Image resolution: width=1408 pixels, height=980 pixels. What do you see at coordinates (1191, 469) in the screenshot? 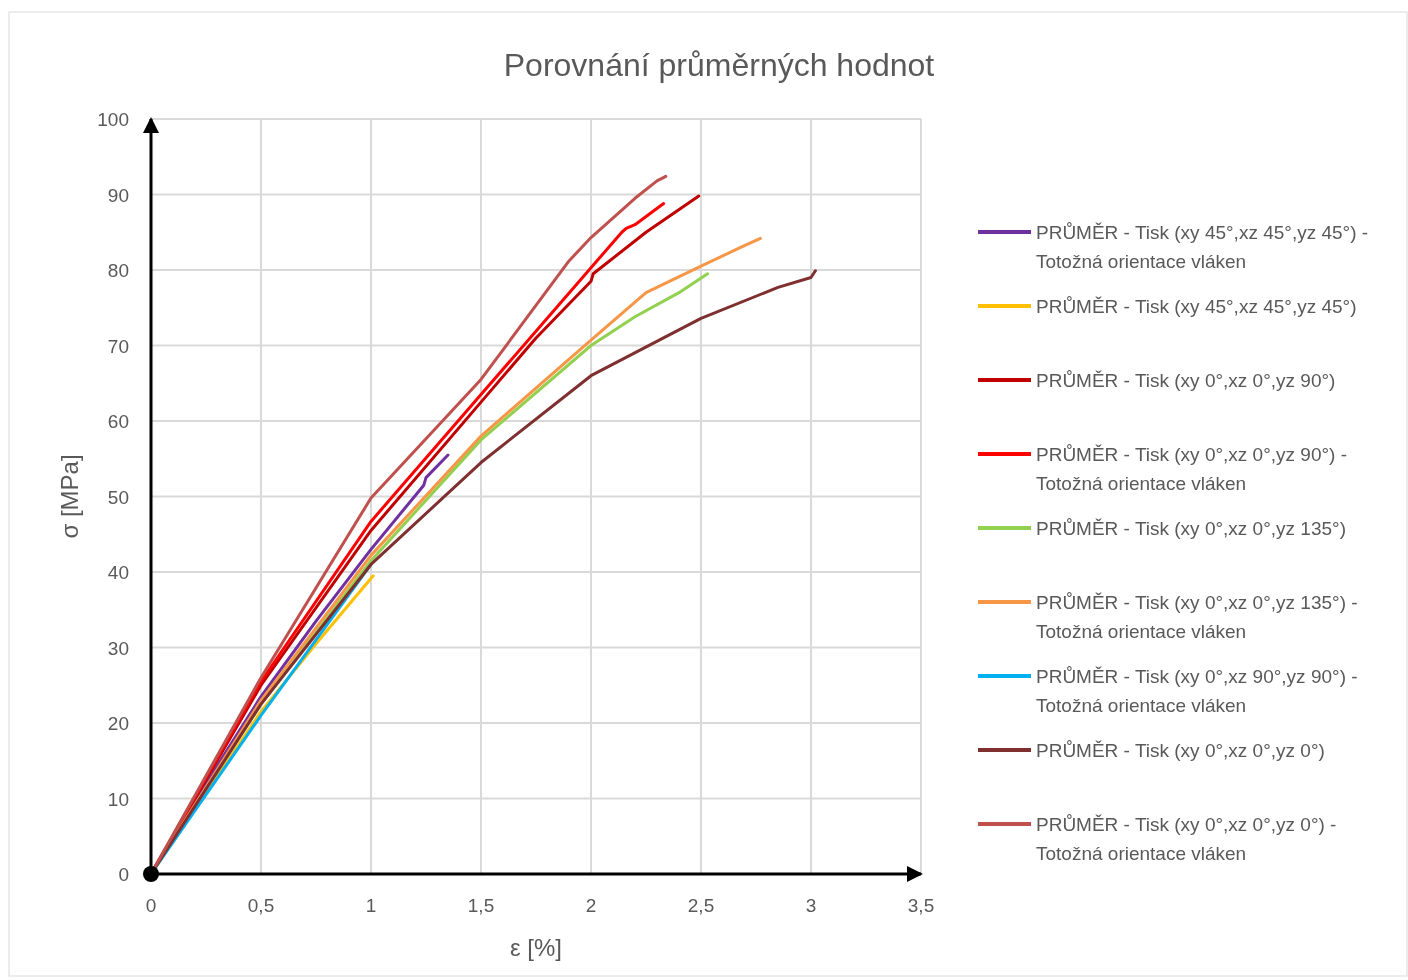
I see `legend-label: PRŮMĚR - Tisk (xy 0°,xz 0°,yz 90°) - Totožná orientace vláken` at bounding box center [1191, 469].